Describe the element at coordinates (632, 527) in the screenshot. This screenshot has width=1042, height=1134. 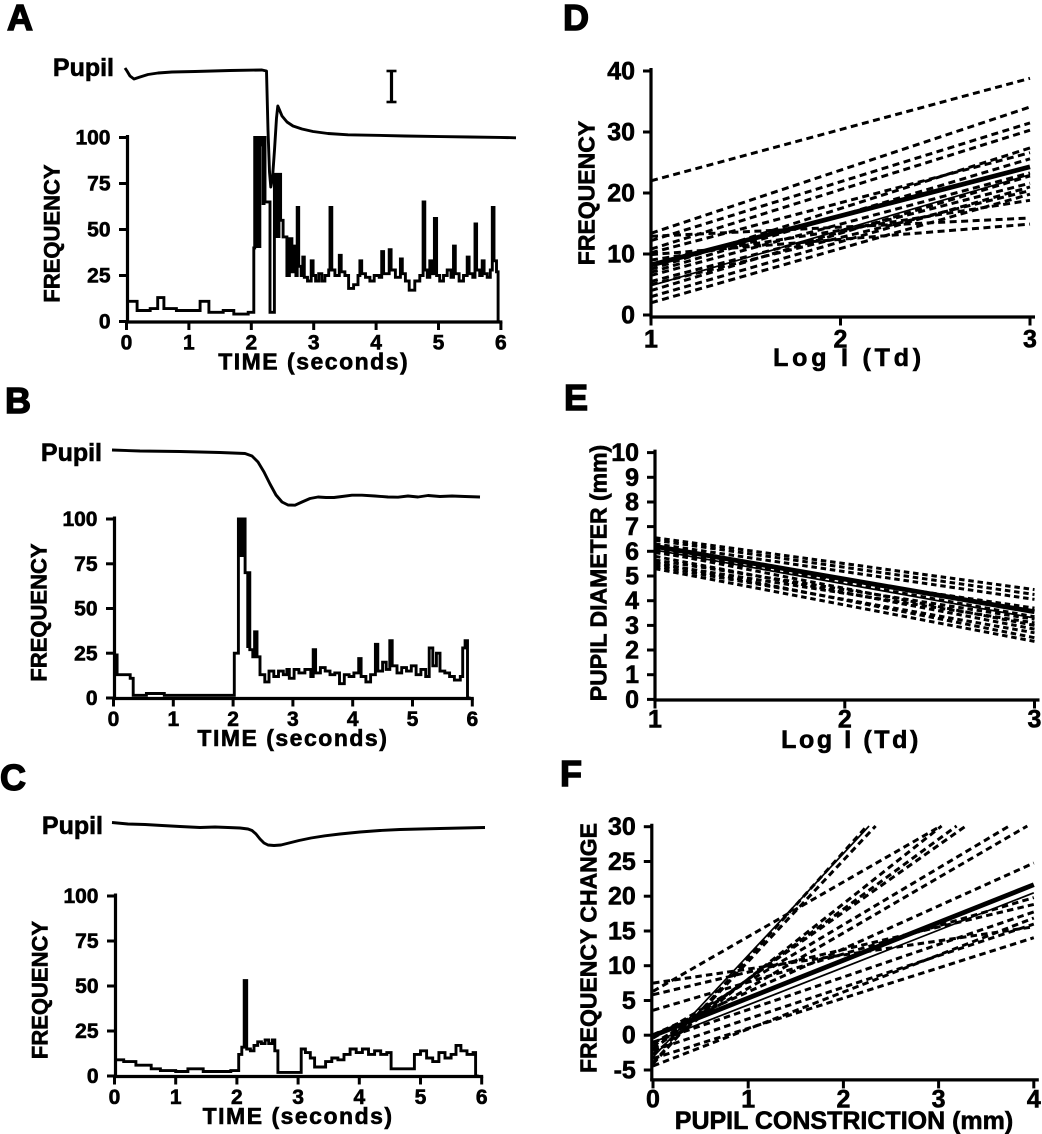
I see `svg-text: 7` at that location.